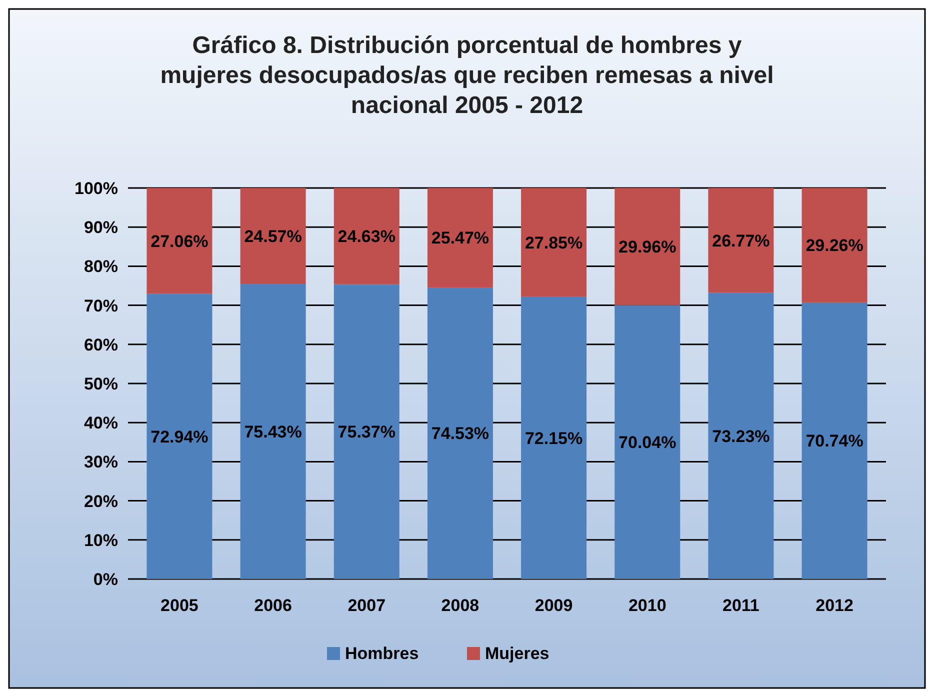 This screenshot has width=934, height=697. What do you see at coordinates (517, 653) in the screenshot?
I see `legend-label: Mujeres` at bounding box center [517, 653].